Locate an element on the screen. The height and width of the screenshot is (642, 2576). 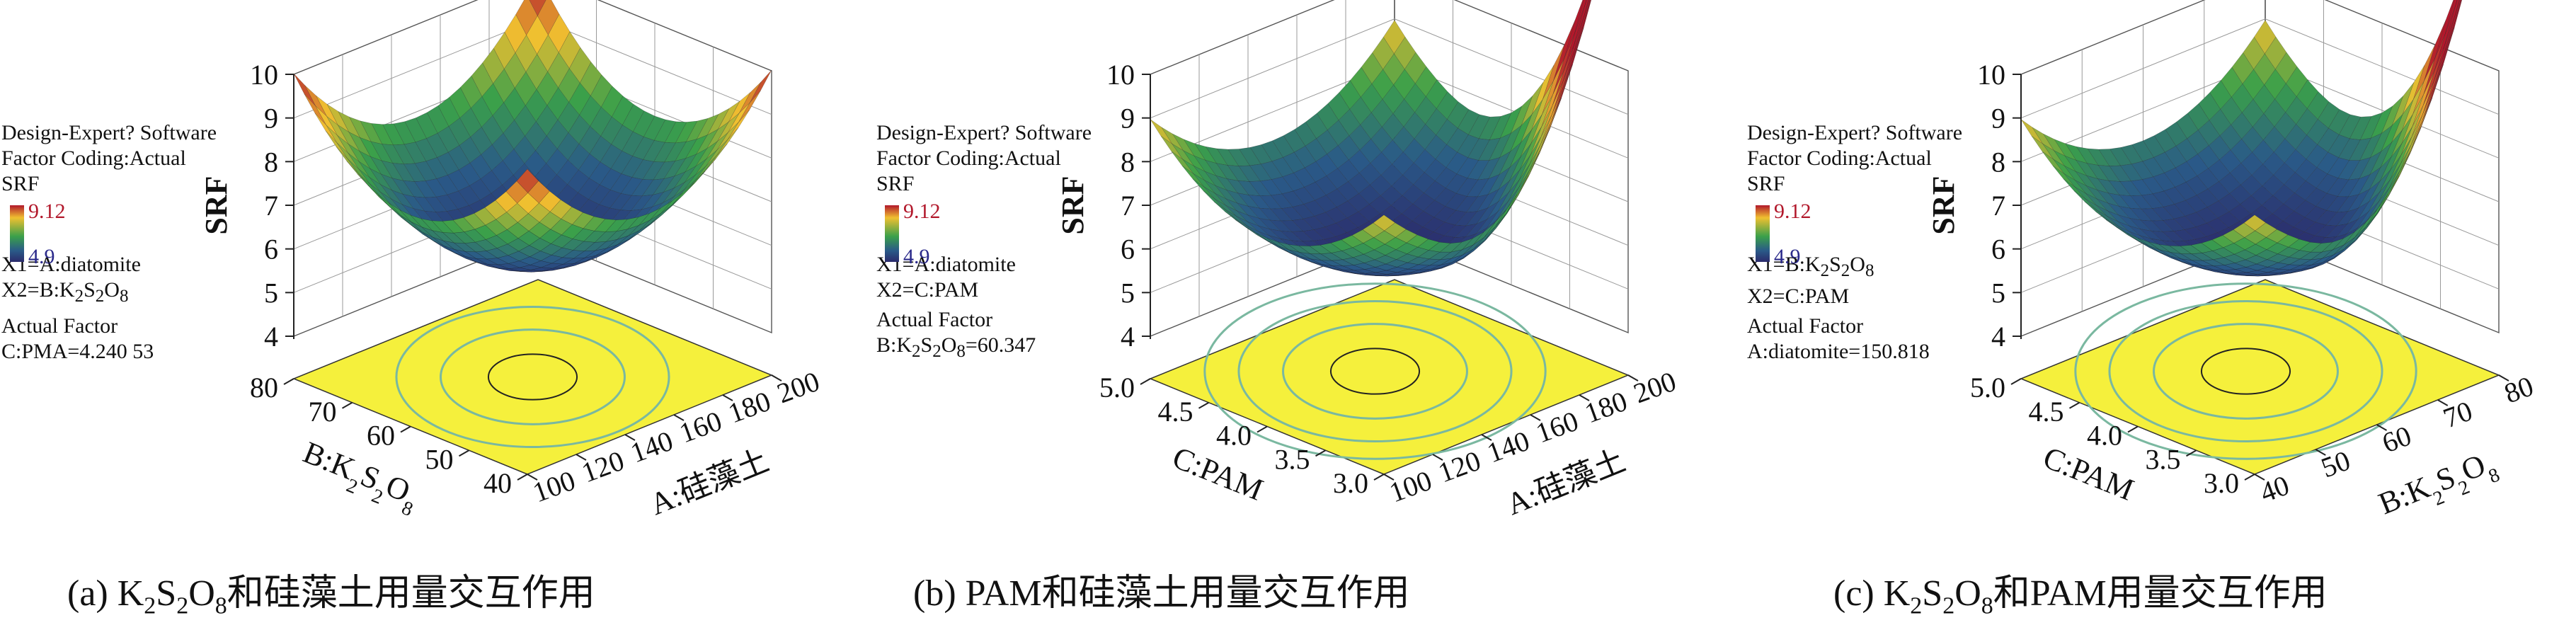
left-tick-label: 50 is located at coordinates (439, 459).